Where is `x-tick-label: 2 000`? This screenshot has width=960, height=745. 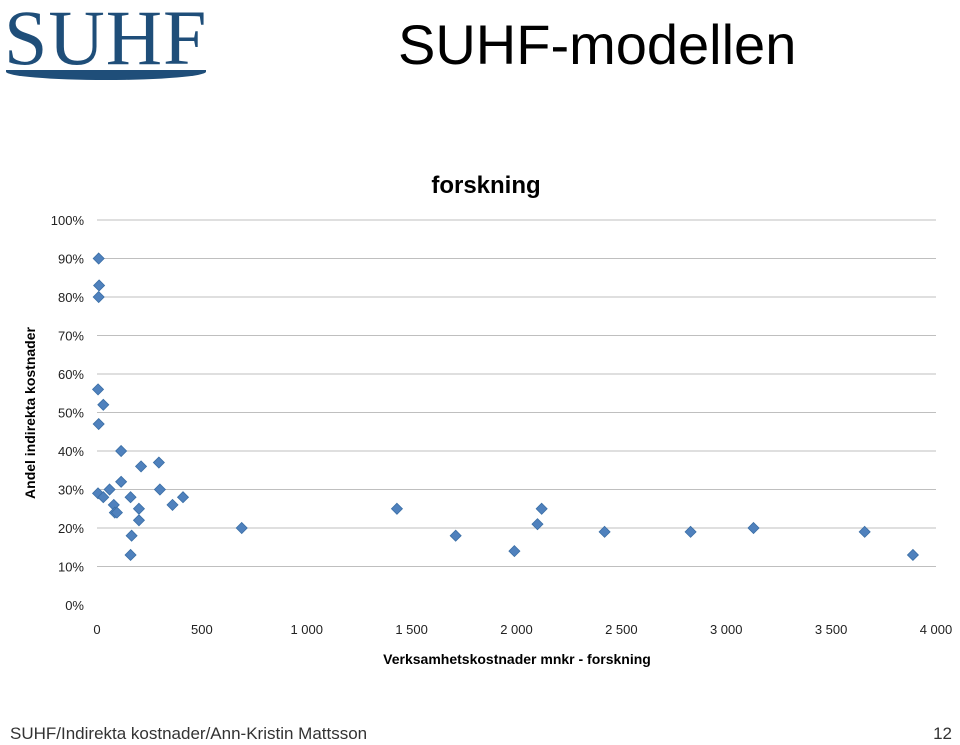 x-tick-label: 2 000 is located at coordinates (516, 629).